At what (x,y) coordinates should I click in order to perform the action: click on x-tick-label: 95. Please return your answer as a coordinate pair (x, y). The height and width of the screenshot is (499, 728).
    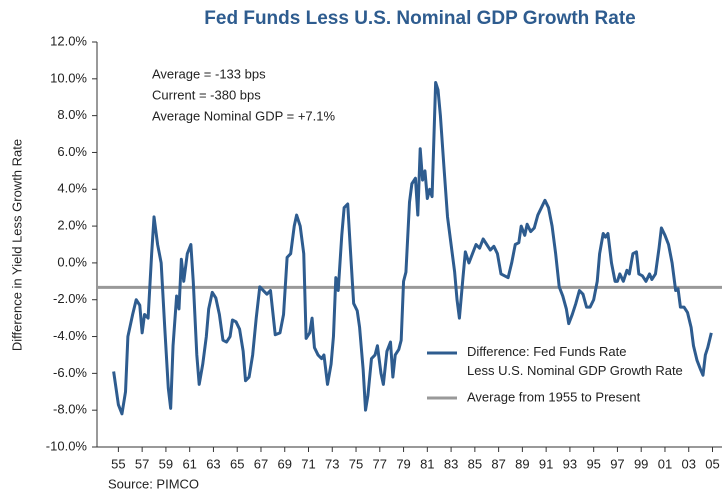
    Looking at the image, I should click on (593, 463).